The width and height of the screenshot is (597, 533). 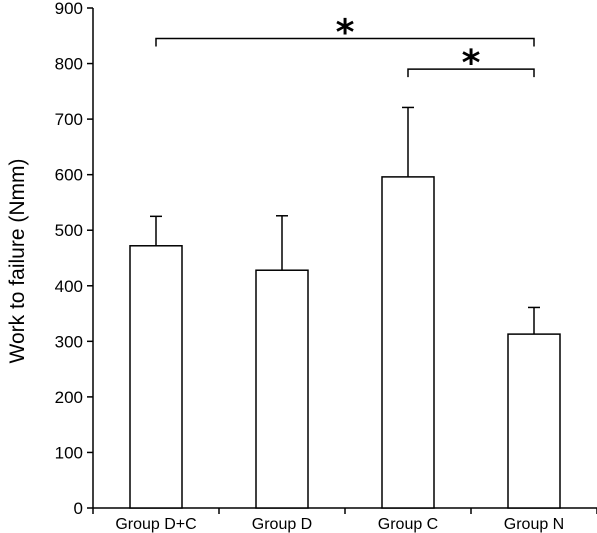 What do you see at coordinates (155, 524) in the screenshot?
I see `x-tick-label: Group D+C` at bounding box center [155, 524].